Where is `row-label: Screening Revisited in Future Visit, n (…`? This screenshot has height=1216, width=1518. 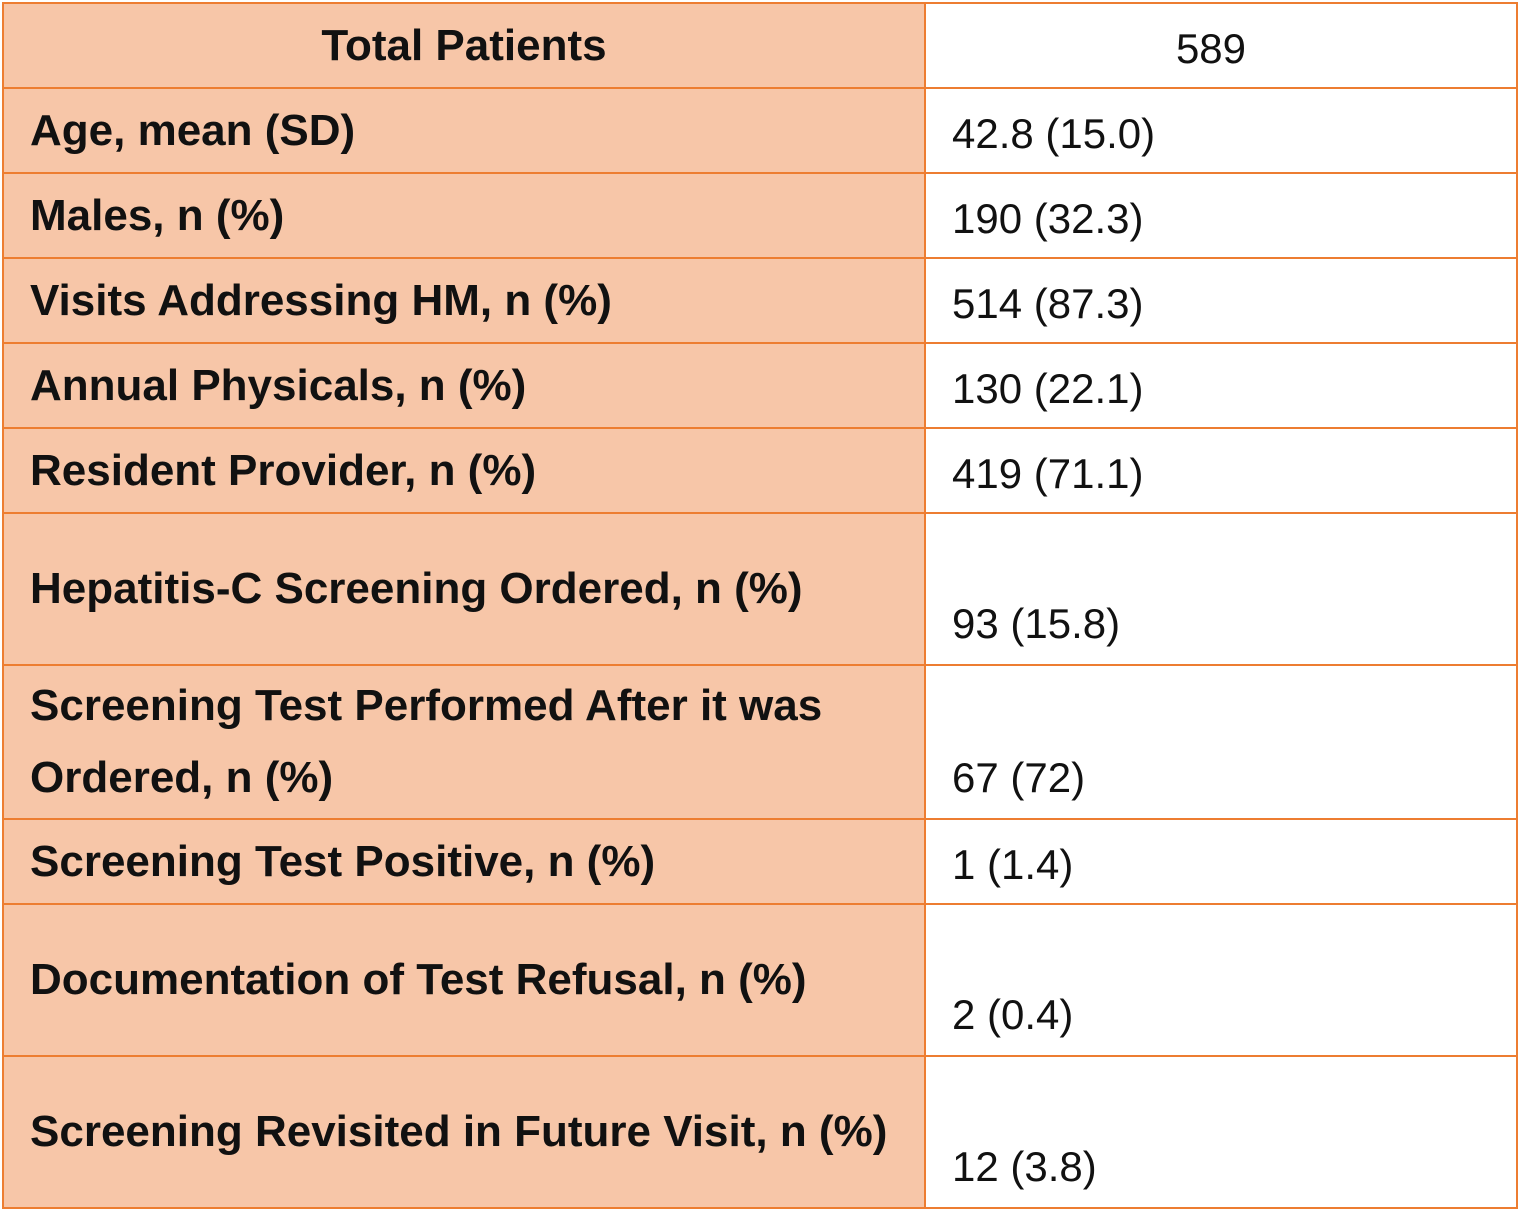 row-label: Screening Revisited in Future Visit, n (… is located at coordinates (464, 1132).